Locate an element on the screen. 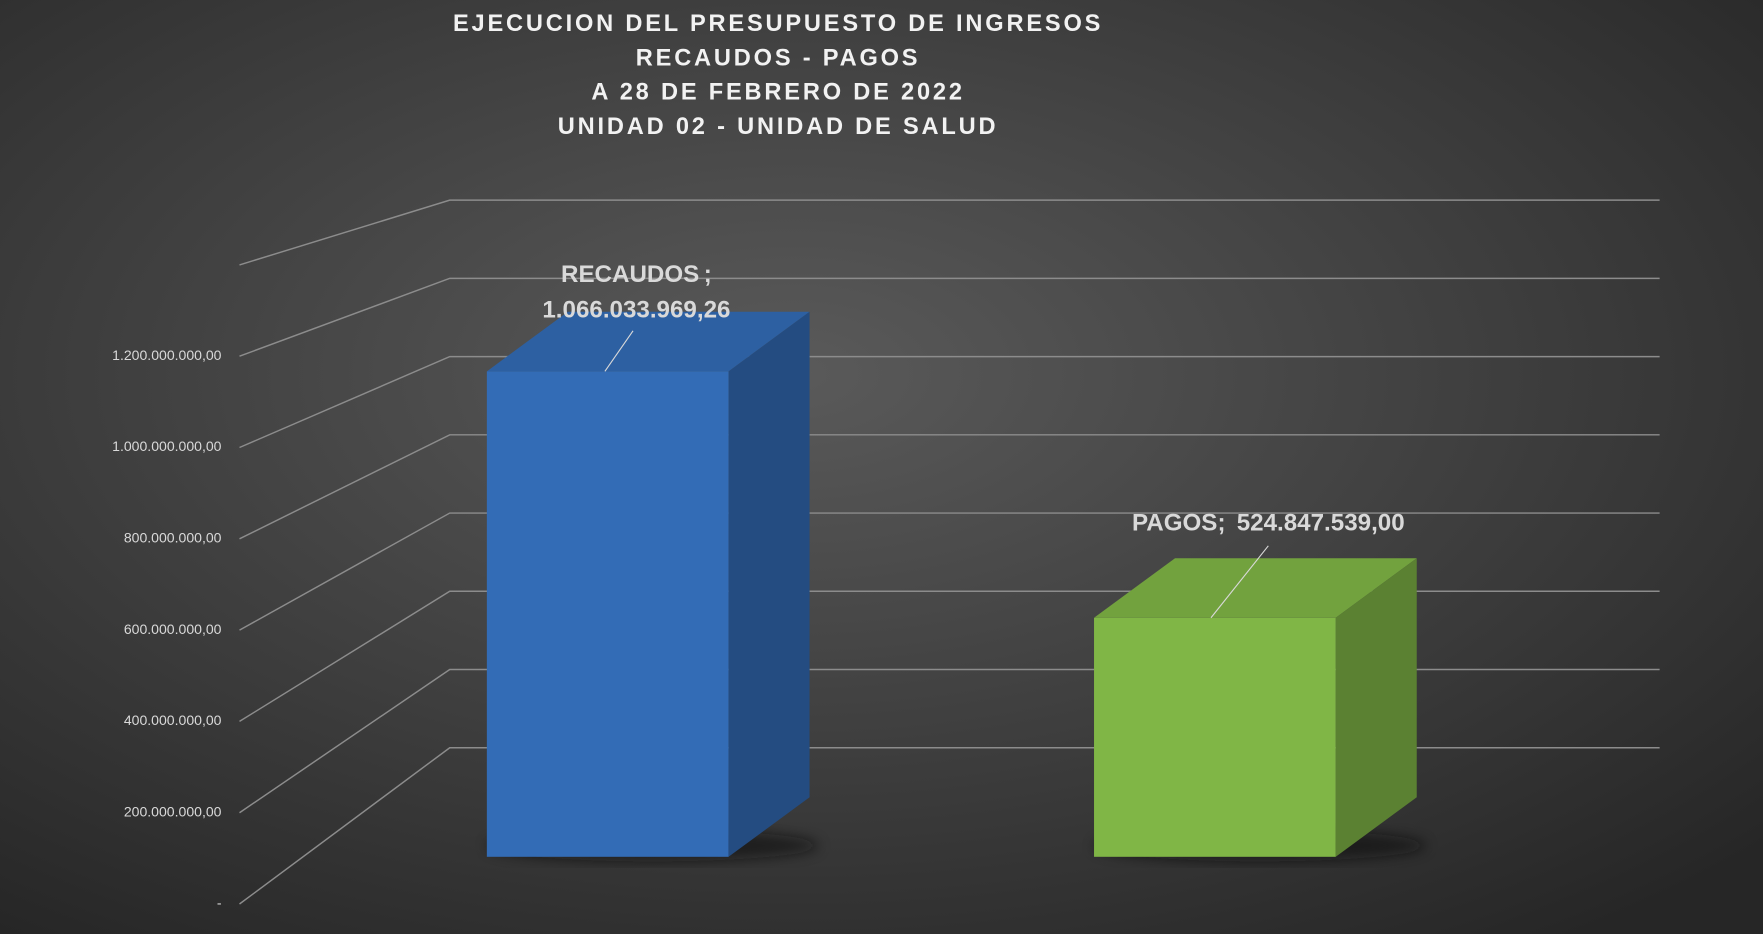 The height and width of the screenshot is (934, 1763). chart-title: UNIDAD 02 - UNIDAD DE SALUD is located at coordinates (778, 127).